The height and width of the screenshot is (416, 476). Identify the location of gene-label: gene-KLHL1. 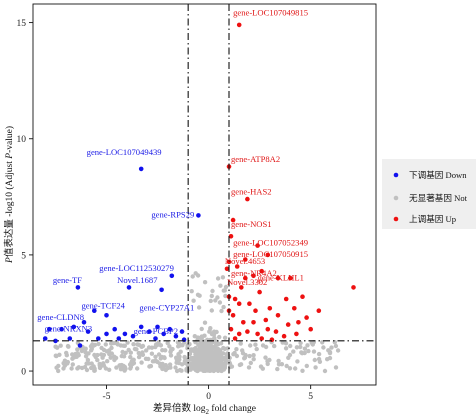
(281, 278).